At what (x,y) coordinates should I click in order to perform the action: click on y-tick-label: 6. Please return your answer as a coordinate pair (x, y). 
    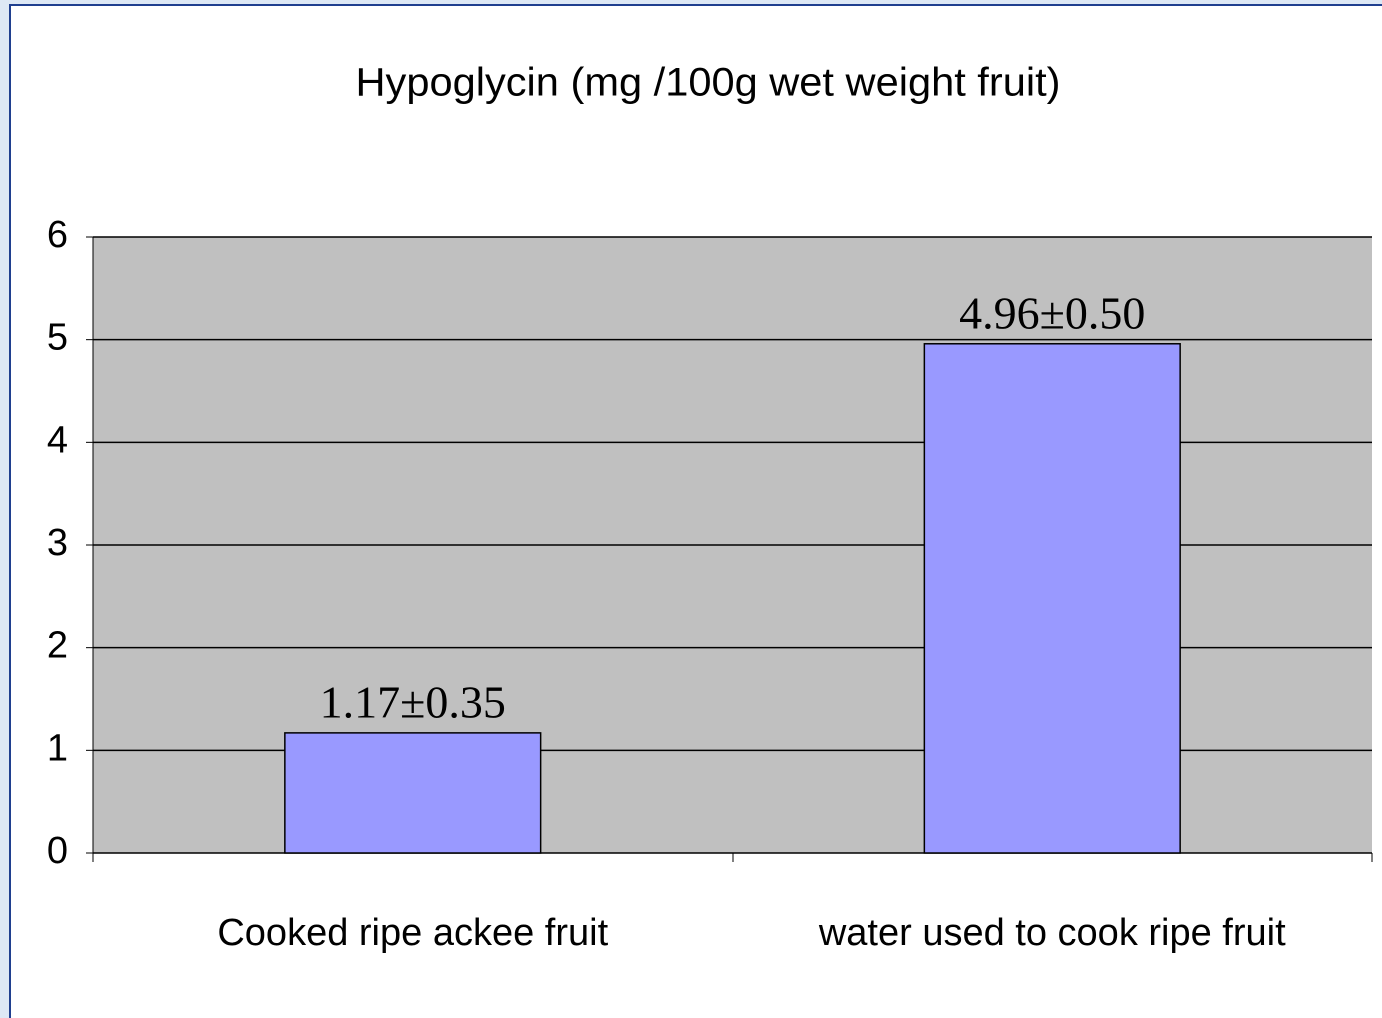
    Looking at the image, I should click on (57, 235).